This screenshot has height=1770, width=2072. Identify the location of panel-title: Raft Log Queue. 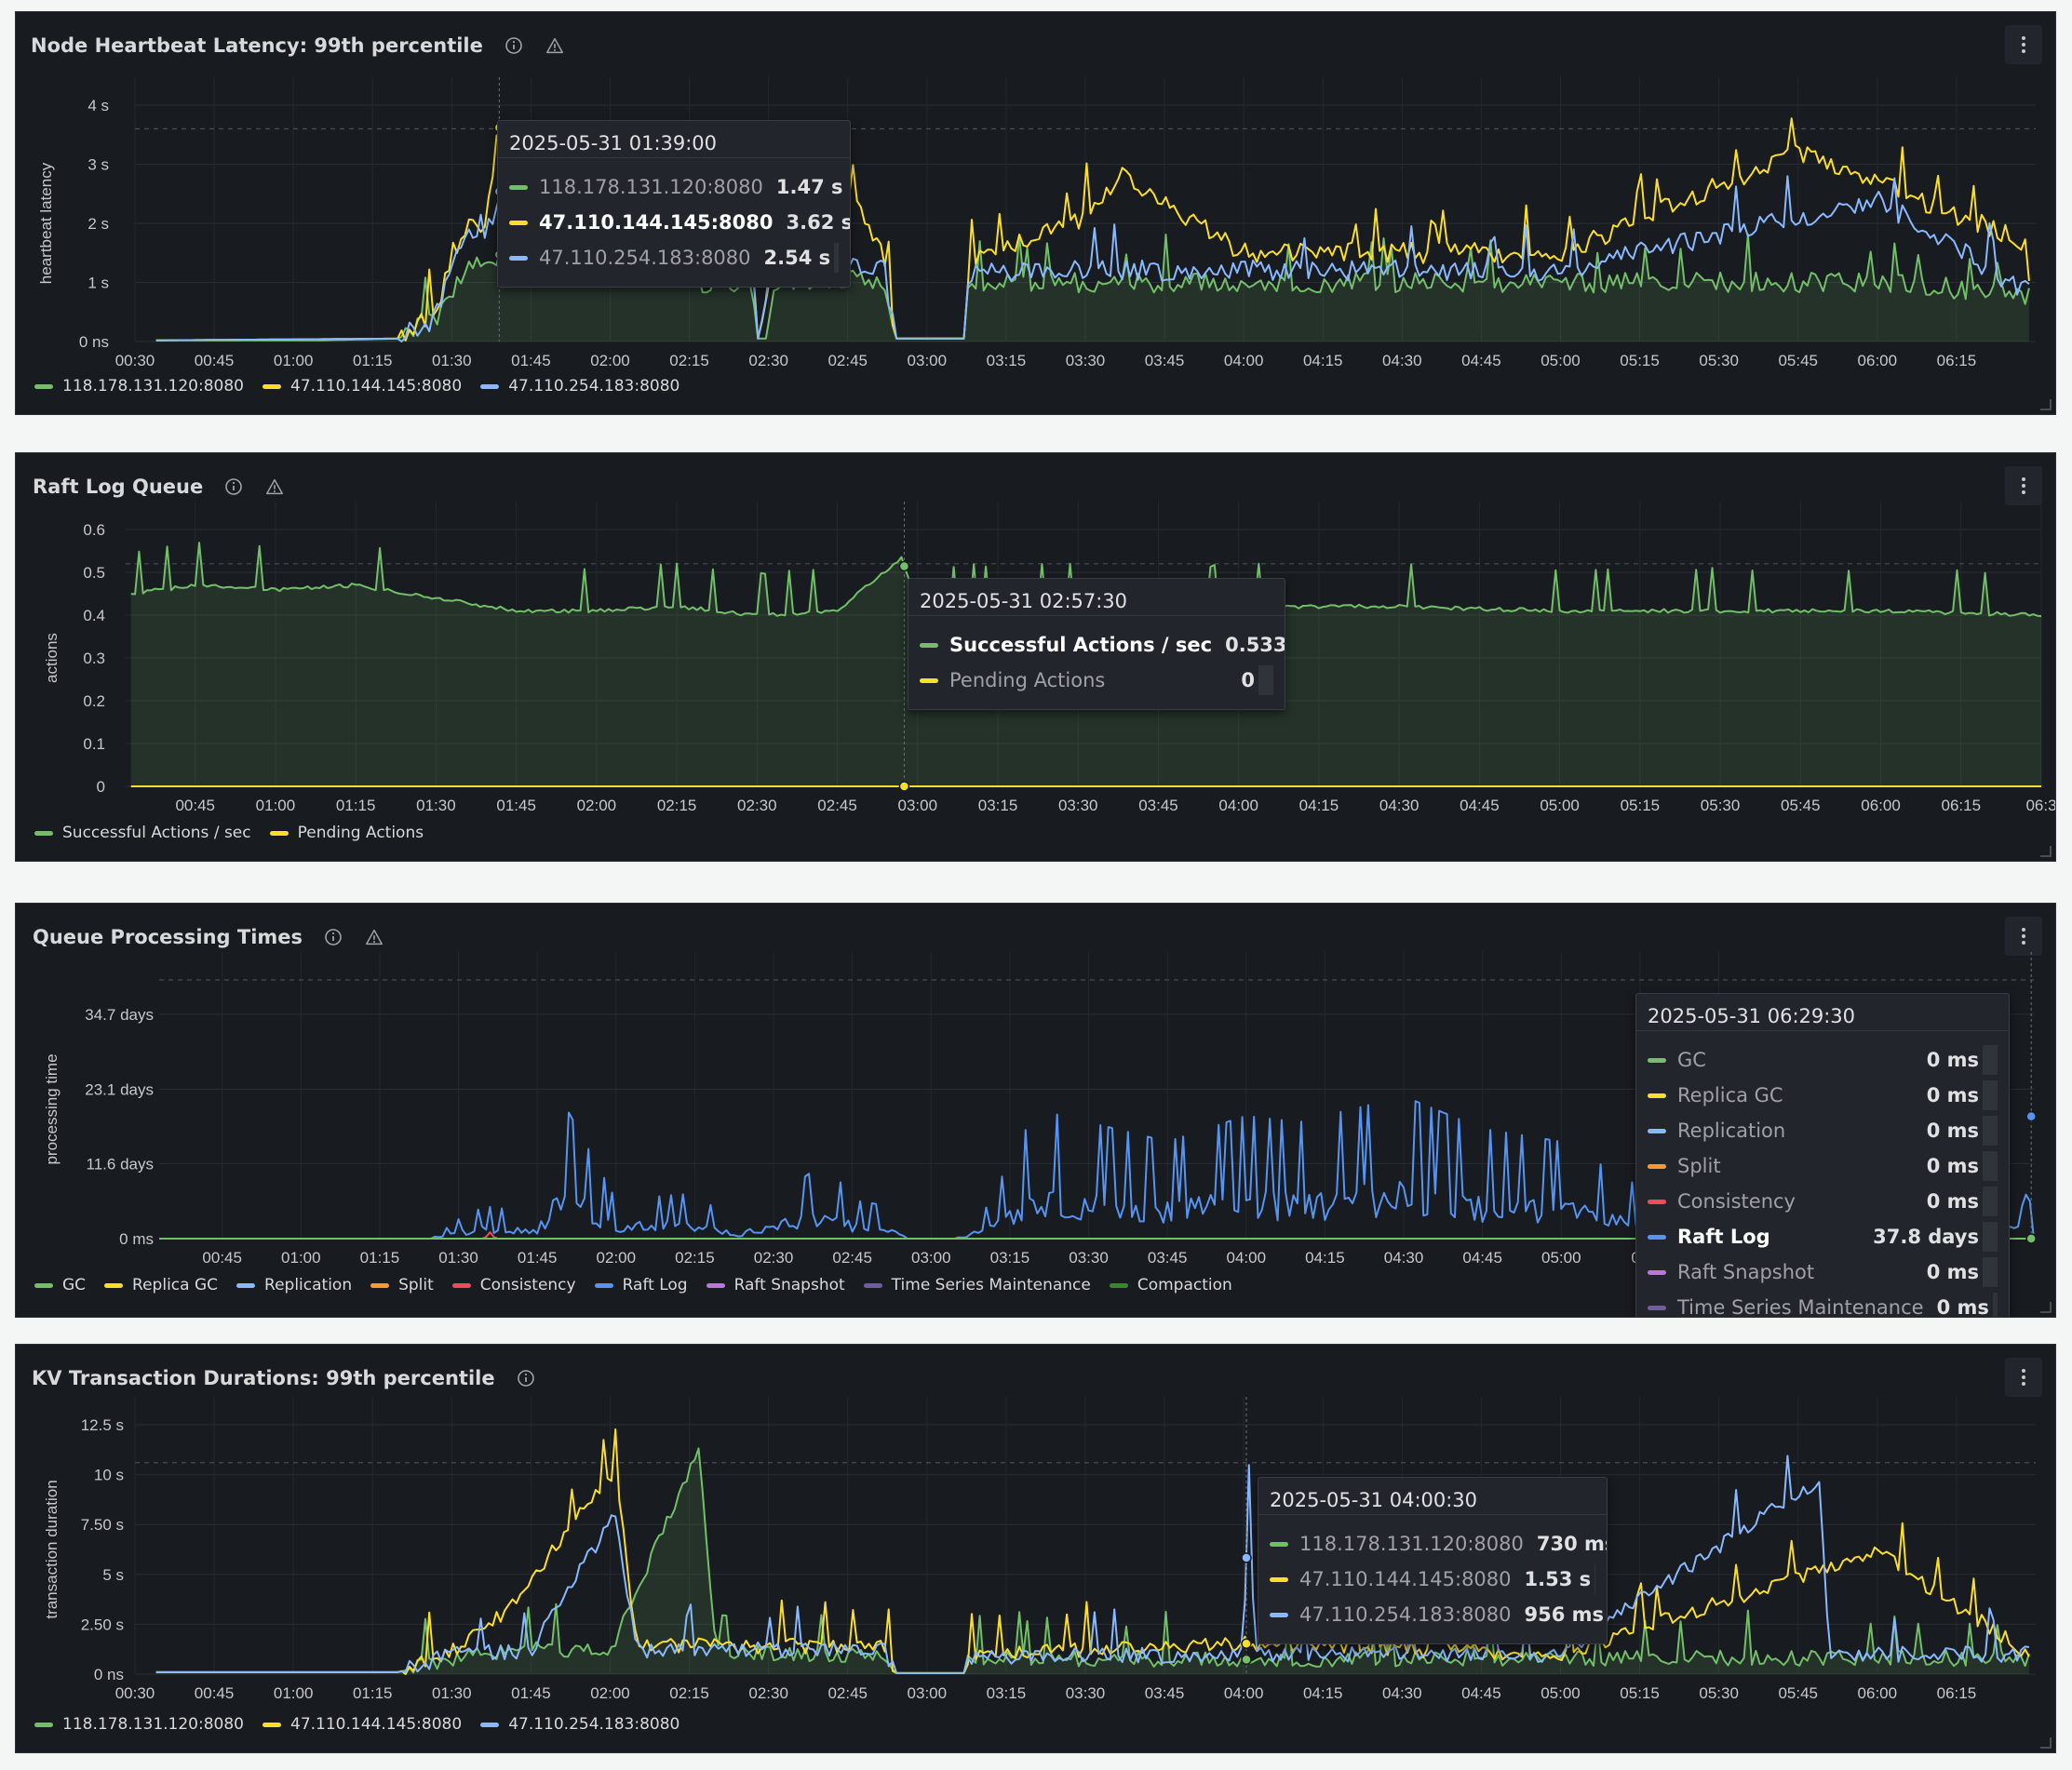
(118, 487).